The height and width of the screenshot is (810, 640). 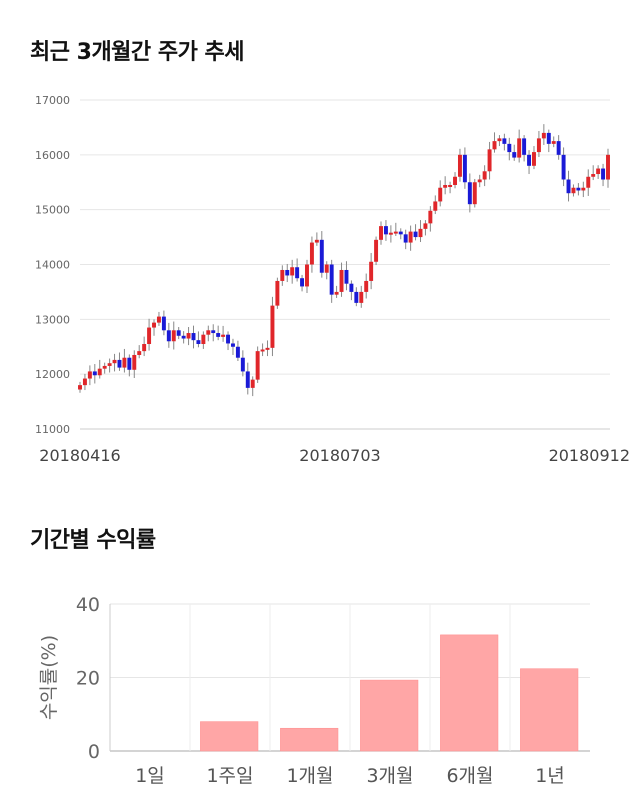 I want to click on x-tick-label: 1개월, so click(x=309, y=776).